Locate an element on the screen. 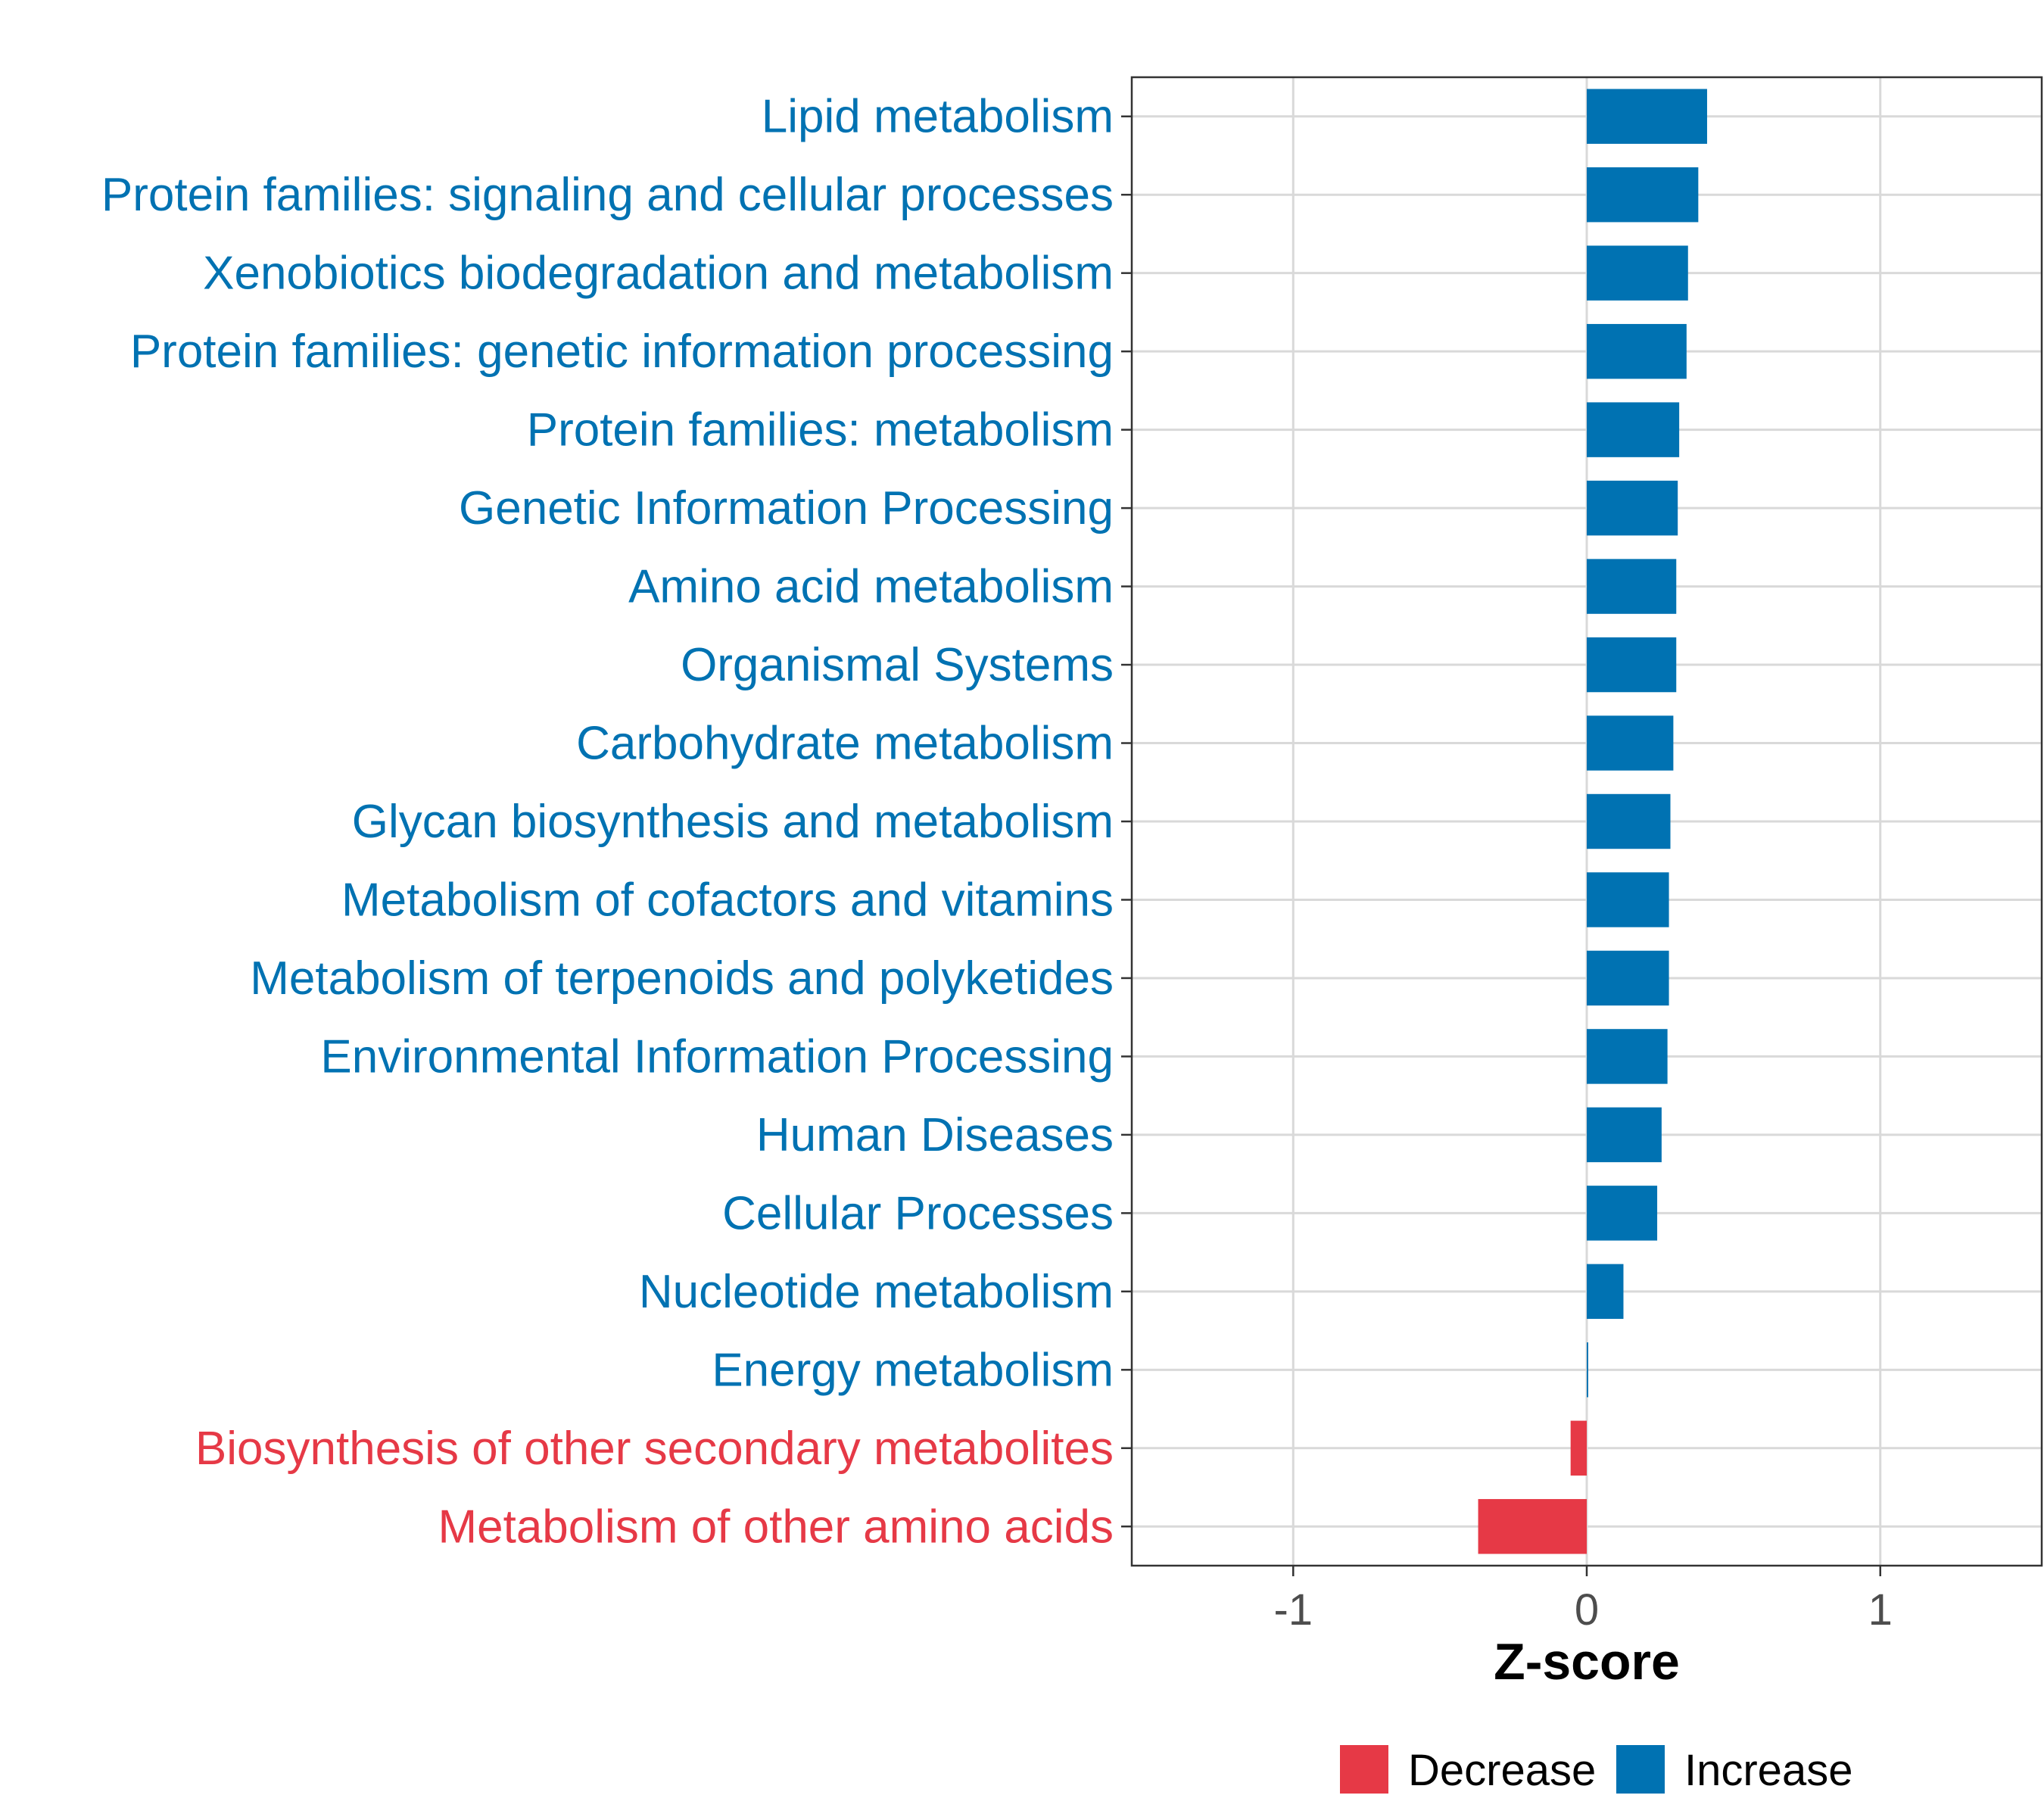  category-label: Metabolism of terpenoids and polyketides is located at coordinates (682, 978).